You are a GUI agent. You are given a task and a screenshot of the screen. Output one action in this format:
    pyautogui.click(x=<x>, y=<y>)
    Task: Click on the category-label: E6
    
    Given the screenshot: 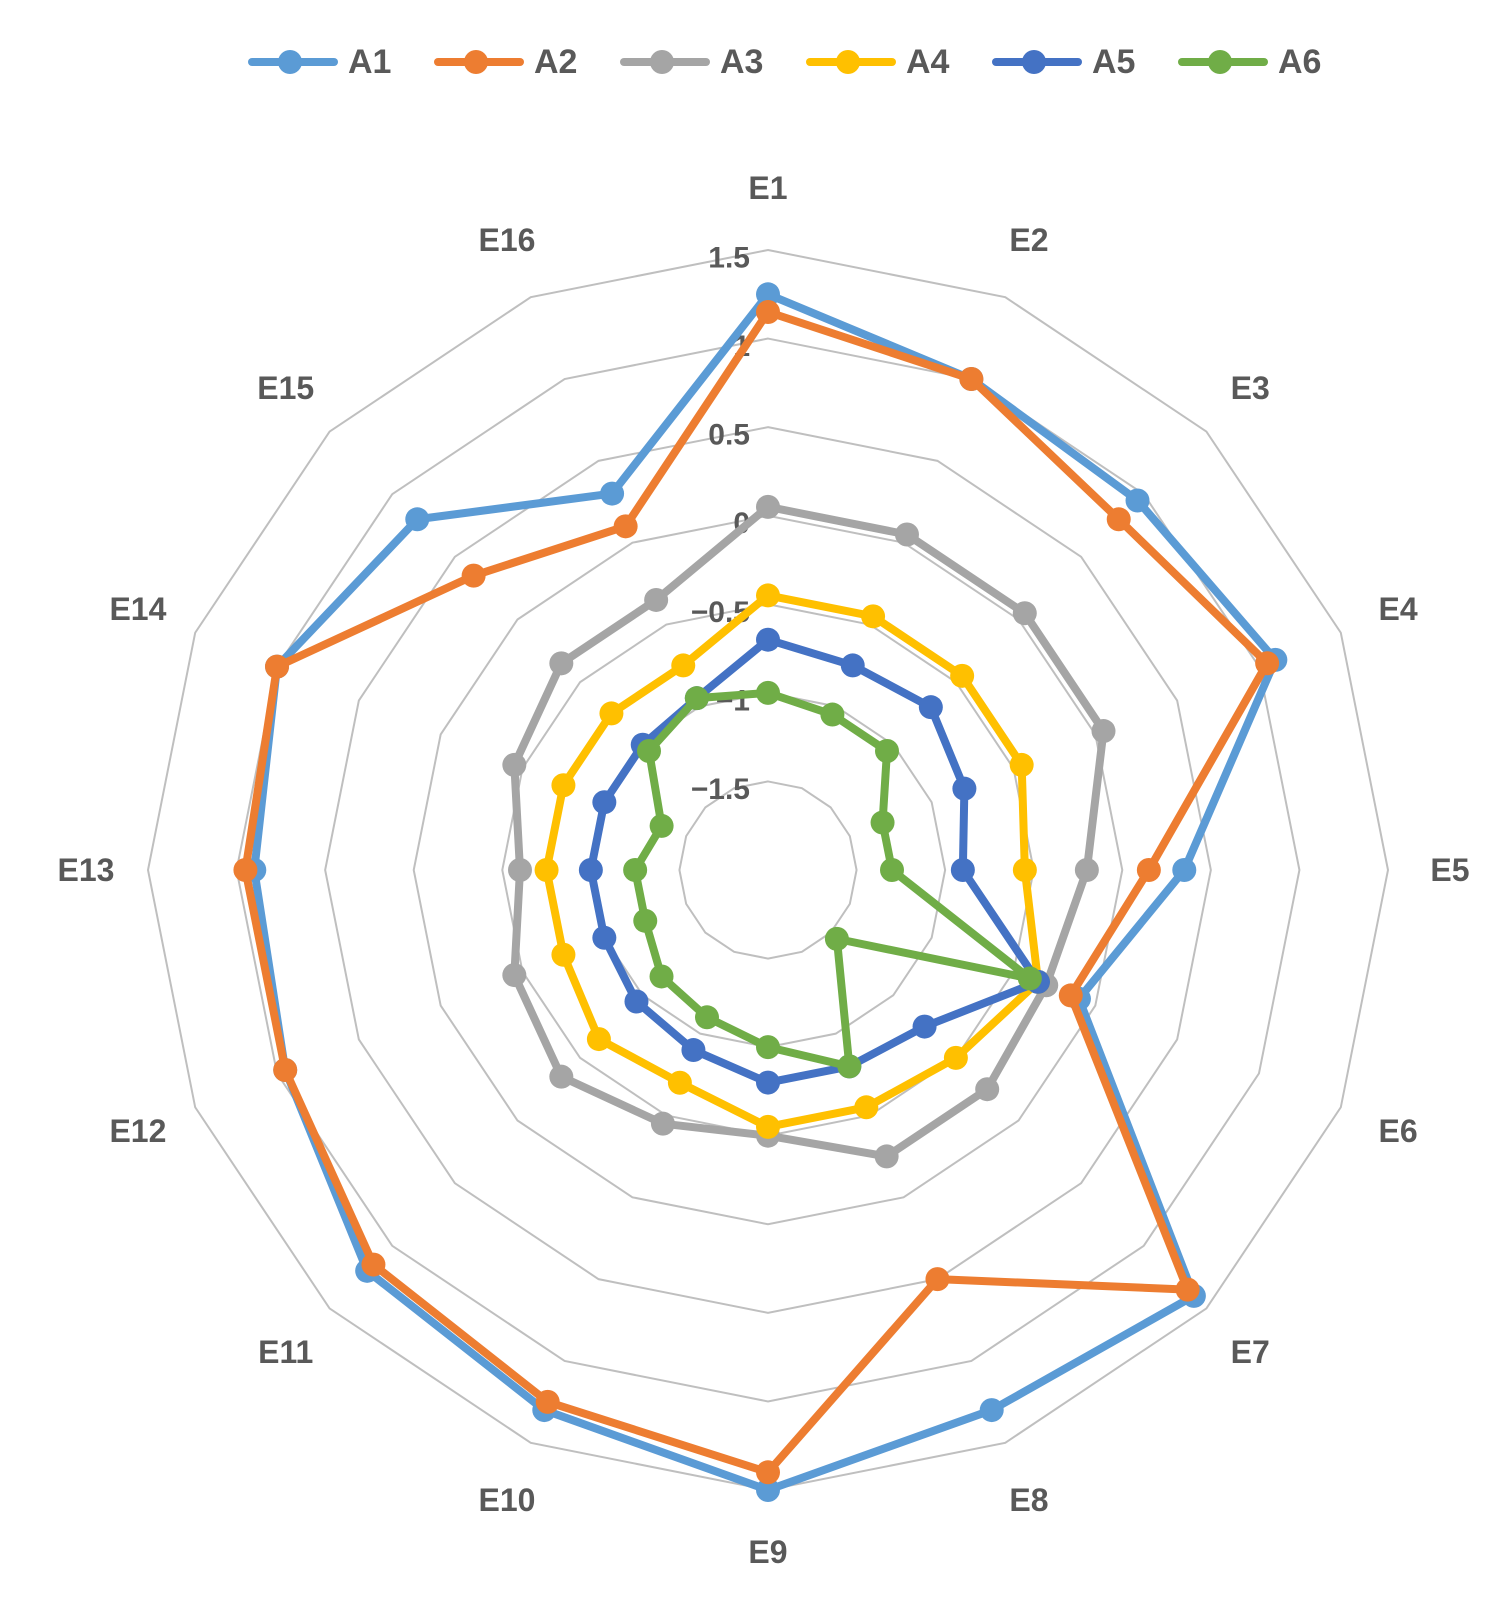 What is the action you would take?
    pyautogui.click(x=1398, y=1131)
    